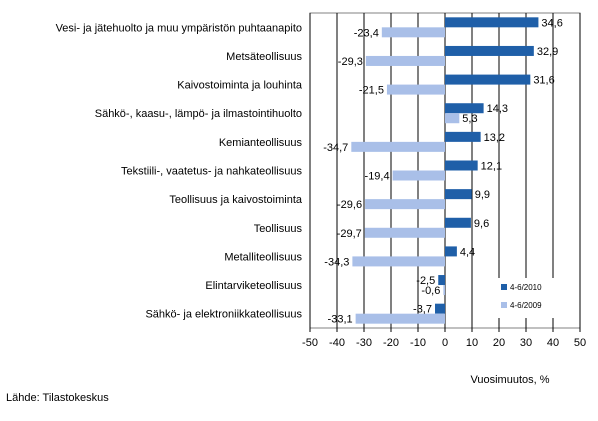 This screenshot has width=598, height=421. Describe the element at coordinates (472, 343) in the screenshot. I see `x-tick-label: 10` at that location.